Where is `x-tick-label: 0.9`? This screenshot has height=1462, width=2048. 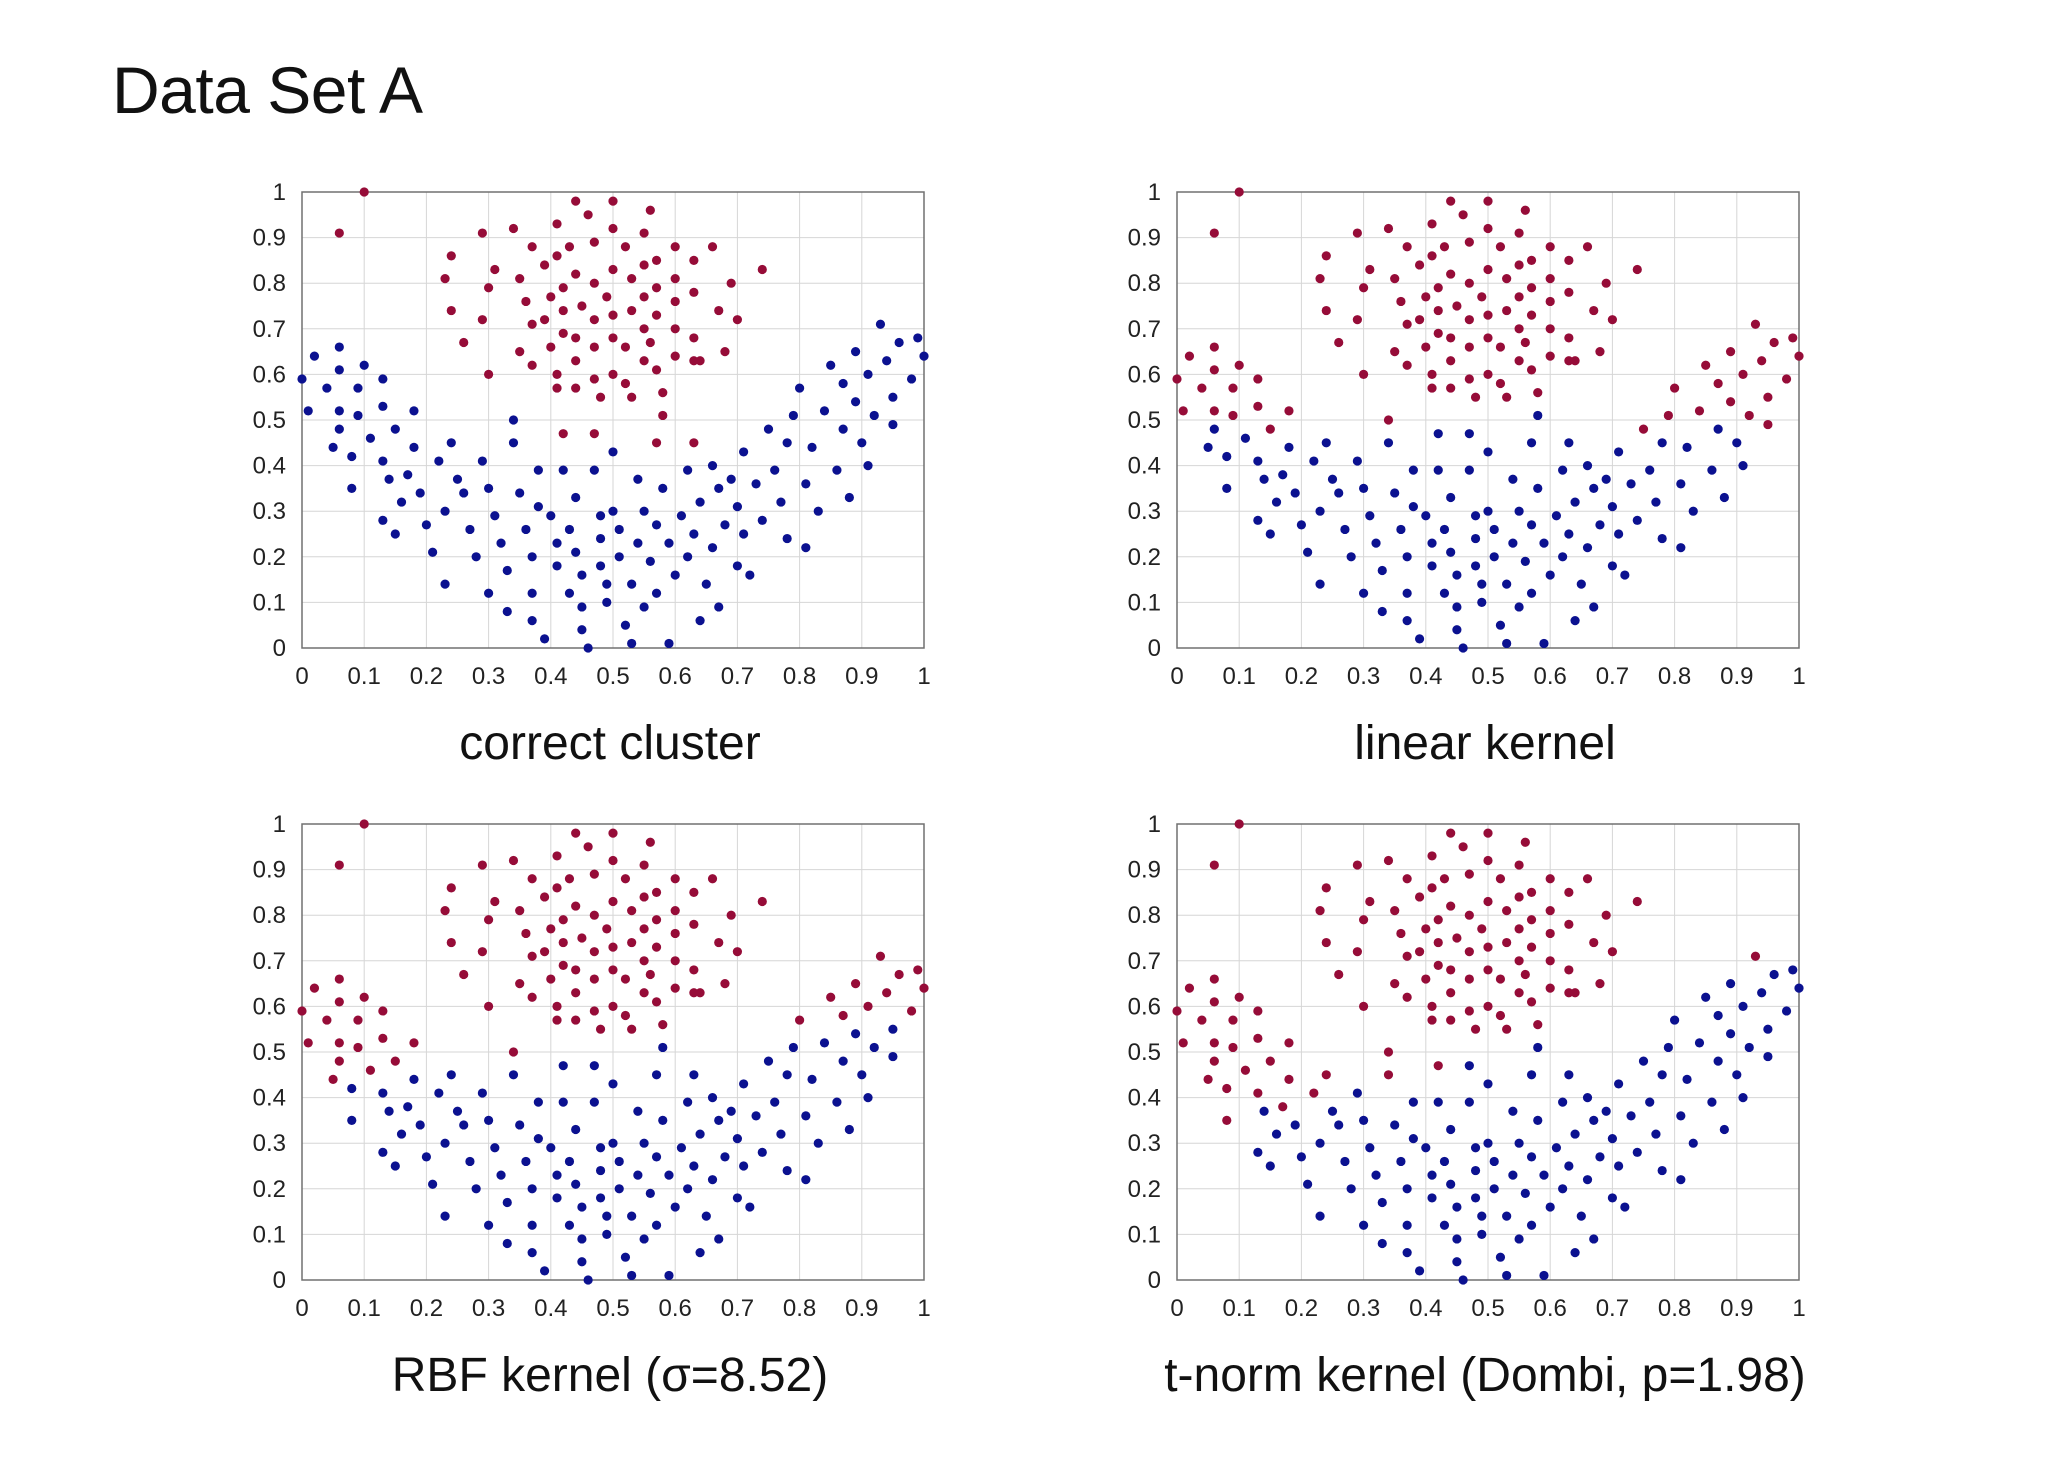 x-tick-label: 0.9 is located at coordinates (1736, 676).